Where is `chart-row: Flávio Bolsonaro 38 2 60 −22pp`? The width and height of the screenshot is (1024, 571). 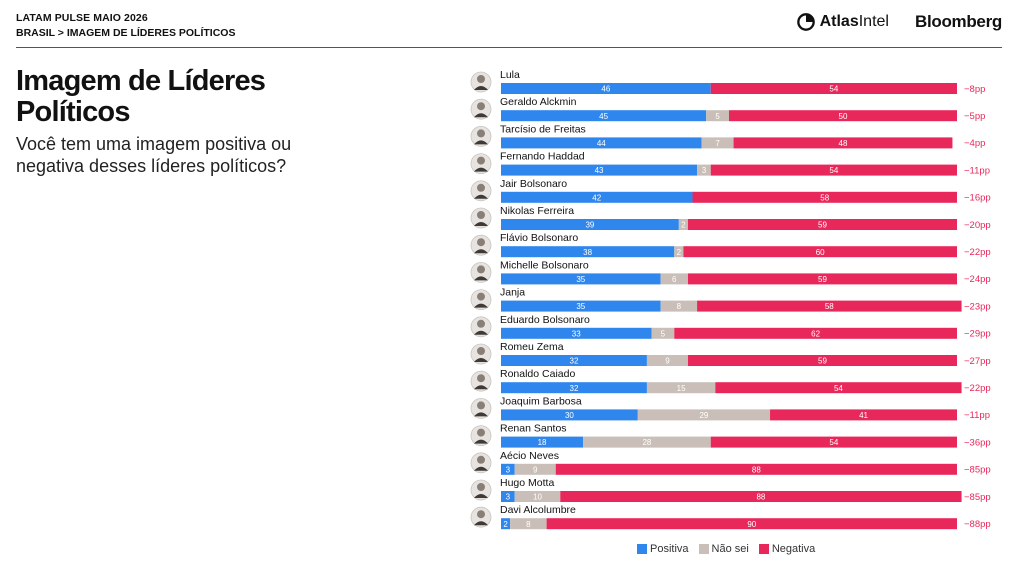 chart-row: Flávio Bolsonaro 38 2 60 −22pp is located at coordinates (730, 245).